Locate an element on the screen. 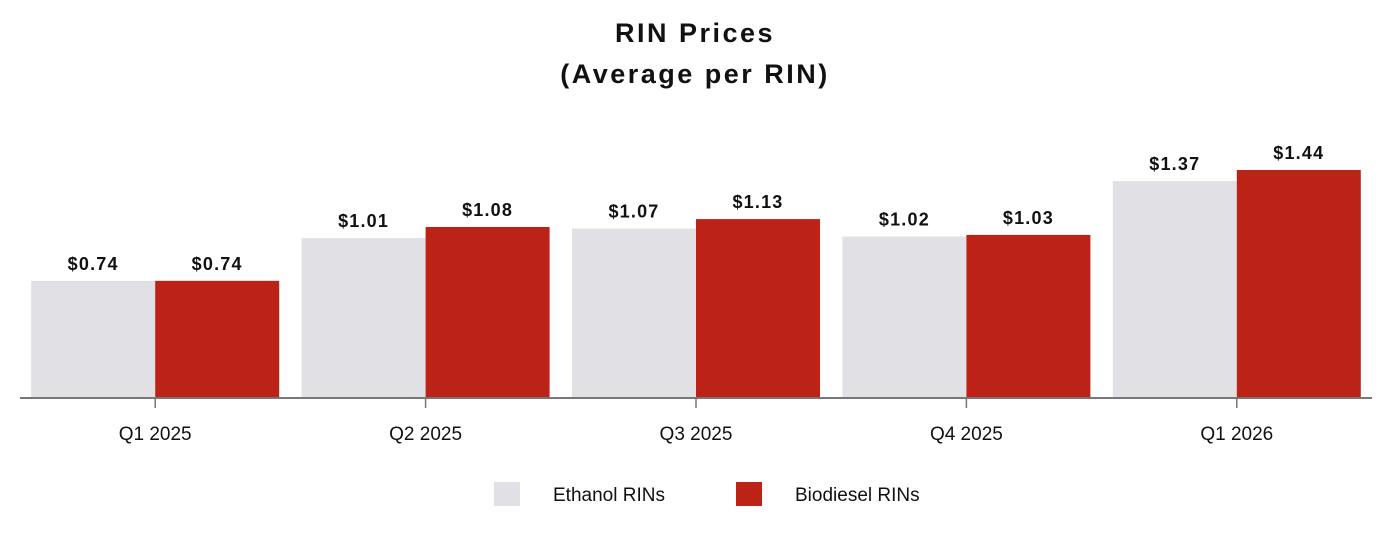  bar-ethanol-rins-q4-2025 is located at coordinates (904, 317).